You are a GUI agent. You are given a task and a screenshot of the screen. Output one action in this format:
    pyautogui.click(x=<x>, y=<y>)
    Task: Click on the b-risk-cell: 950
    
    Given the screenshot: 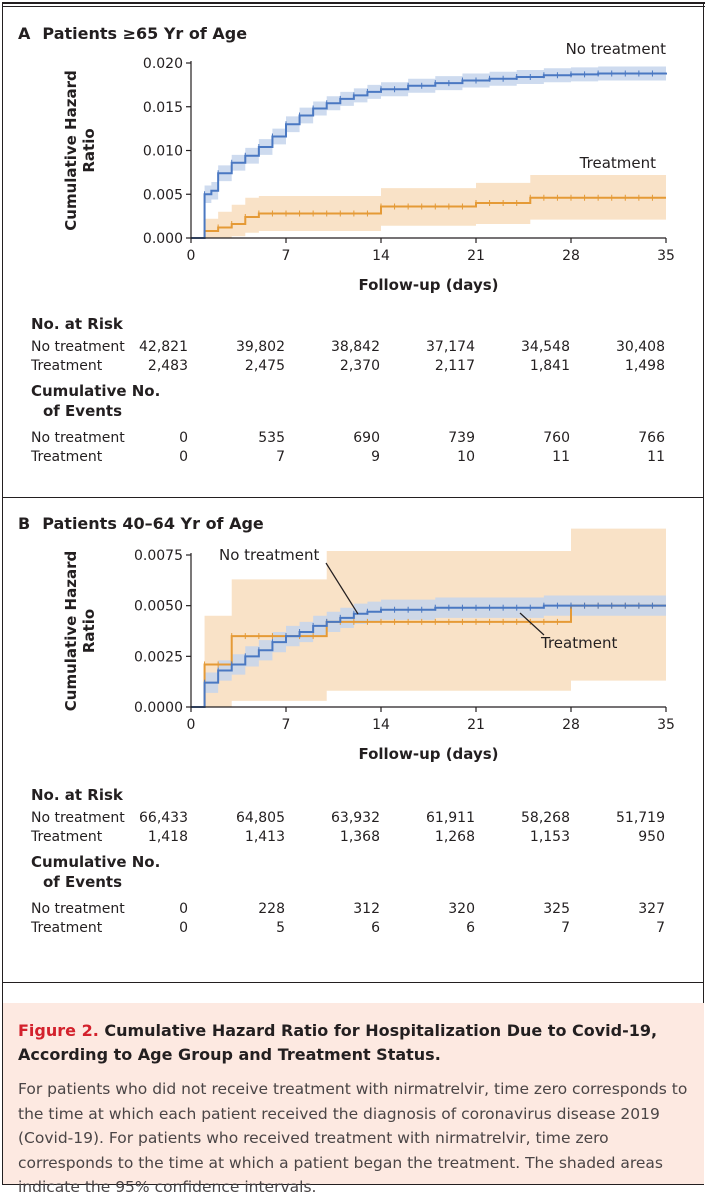 What is the action you would take?
    pyautogui.click(x=651, y=837)
    